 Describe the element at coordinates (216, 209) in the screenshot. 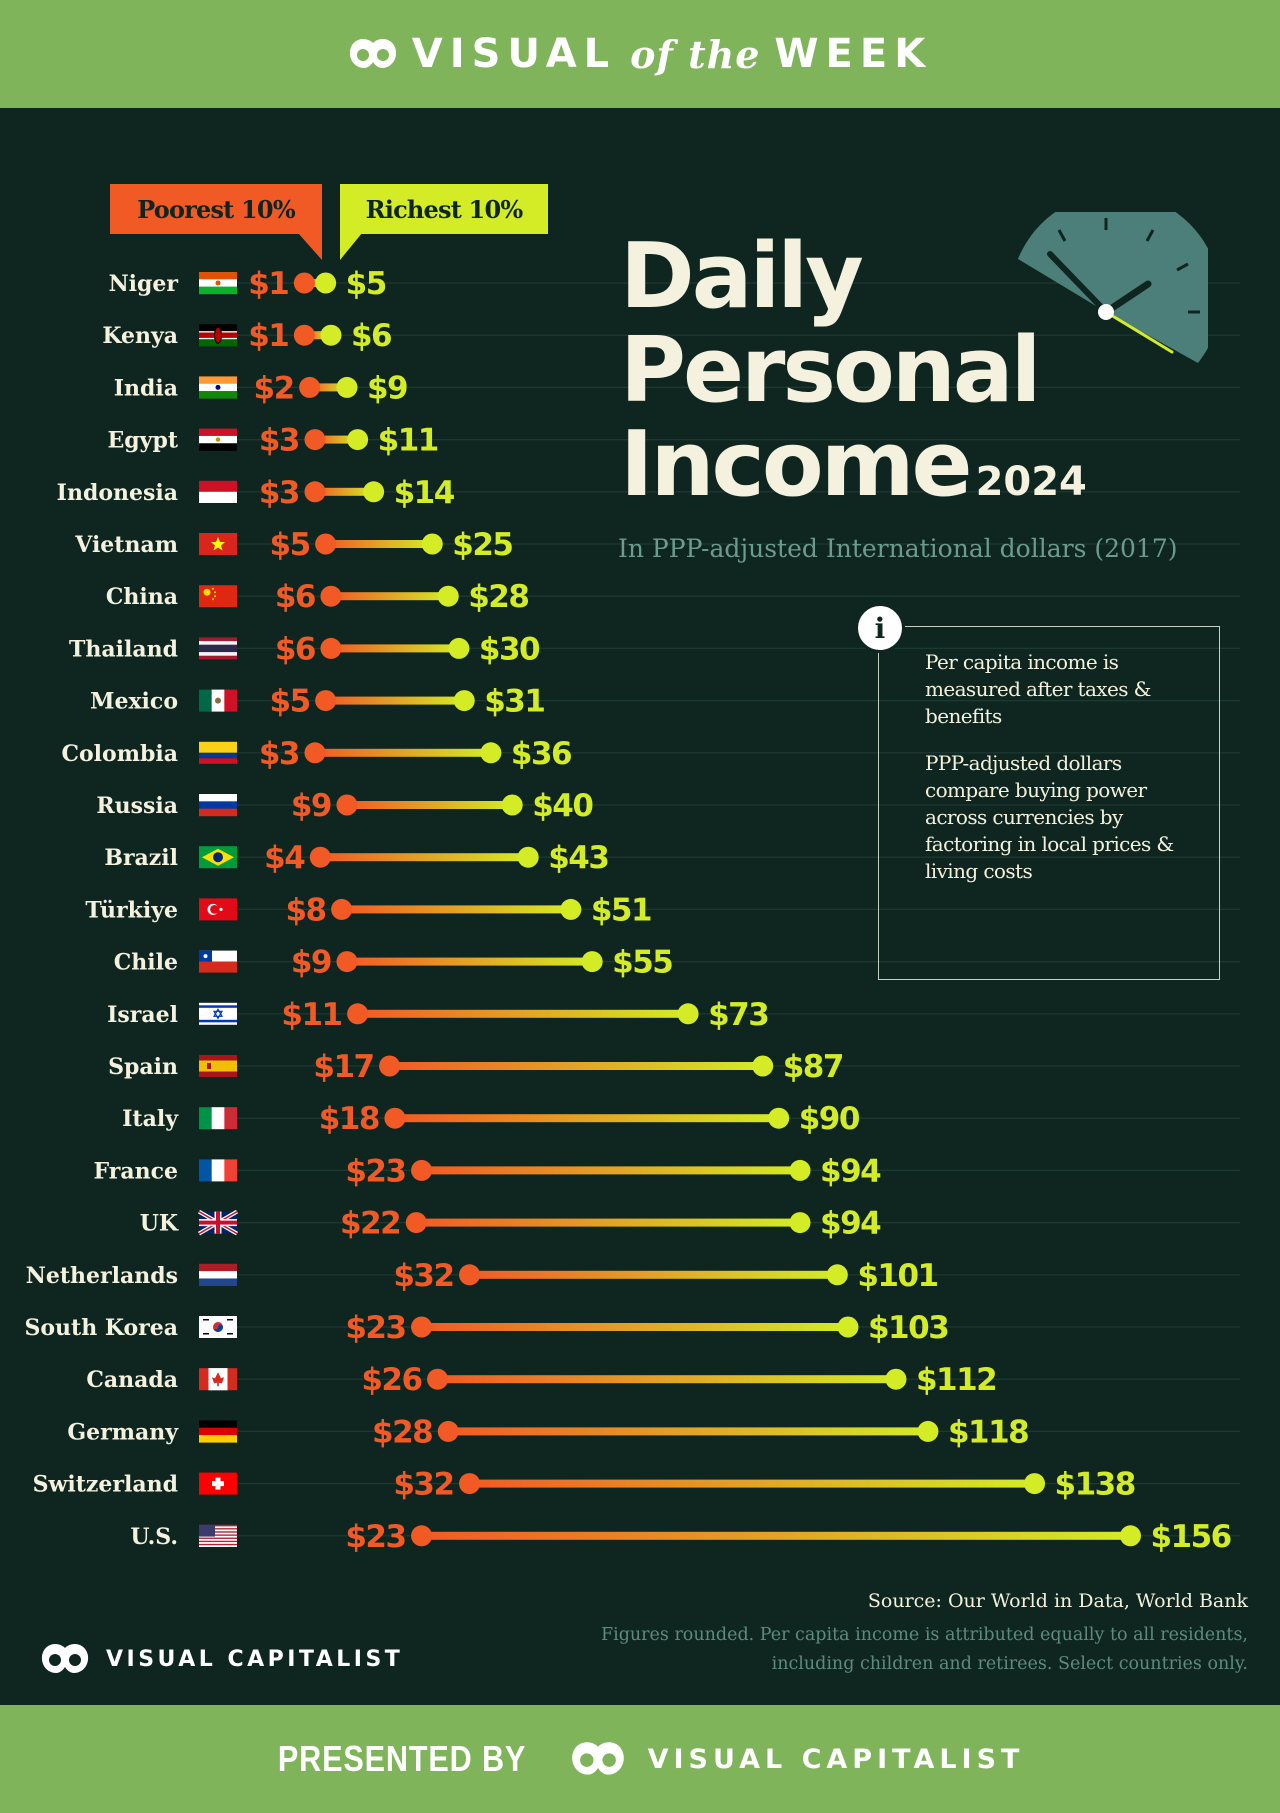

I see `legend-poorest-label: Poorest 10%` at that location.